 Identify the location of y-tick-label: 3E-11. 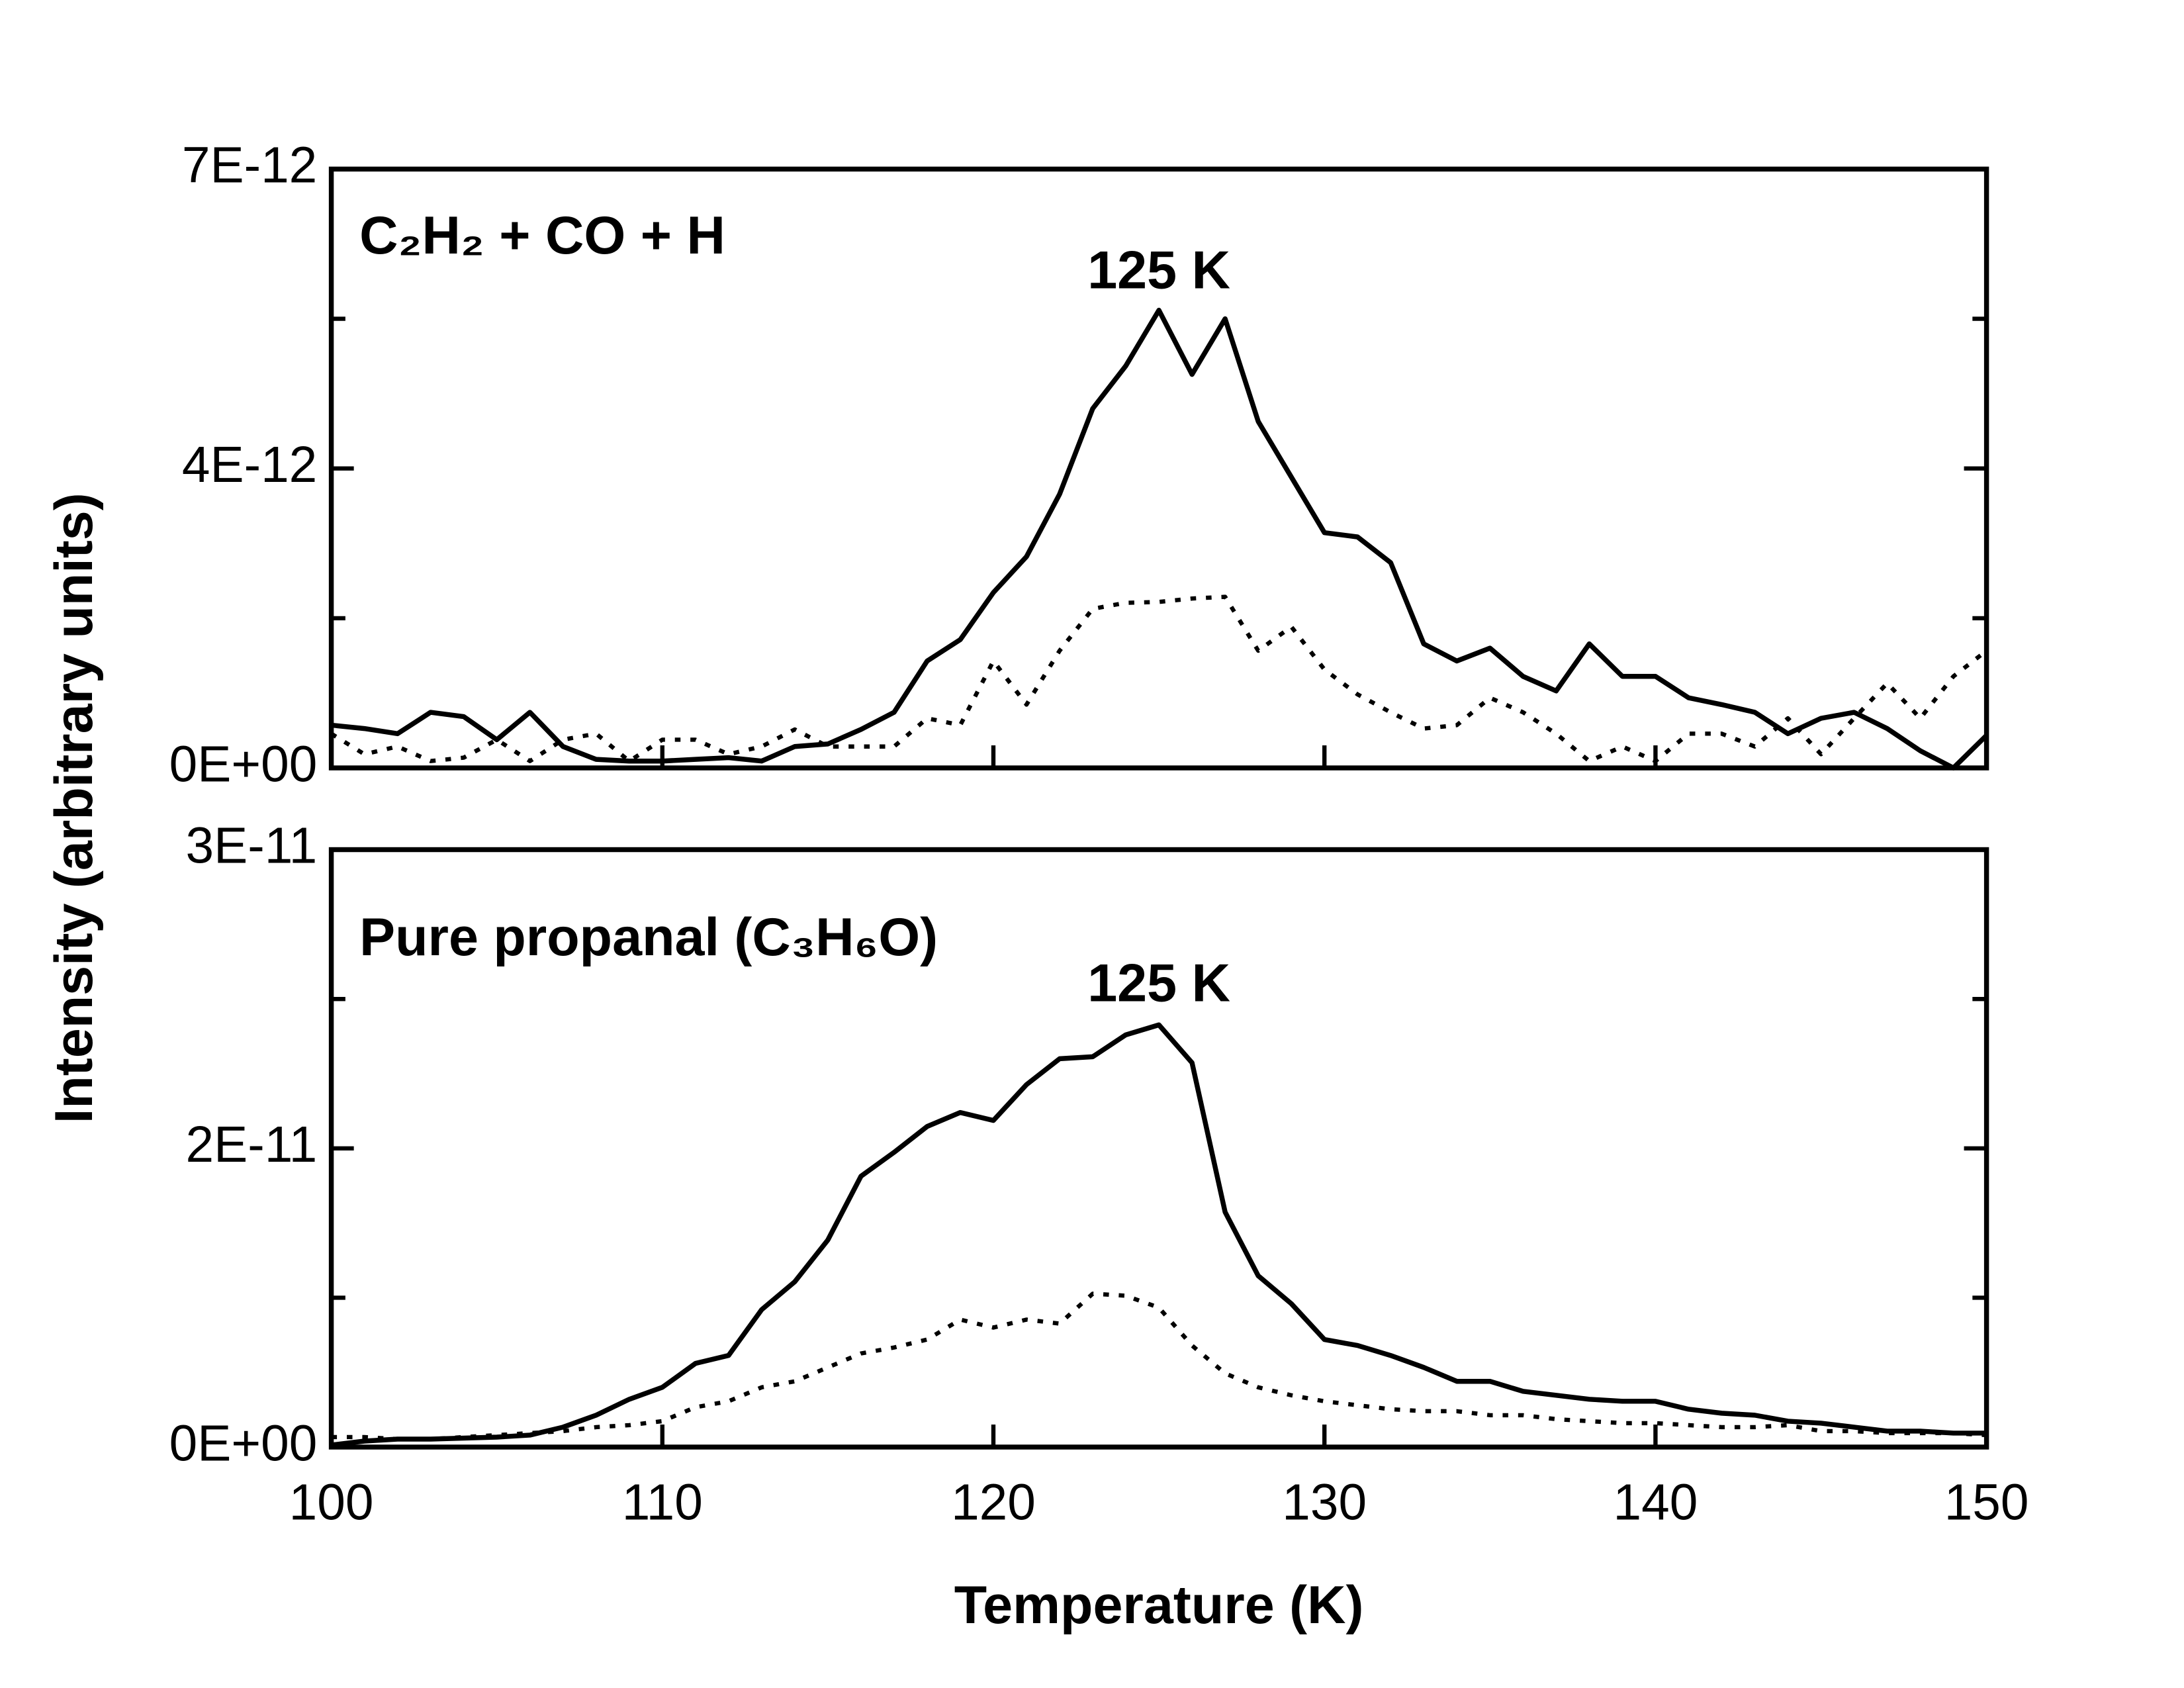
(252, 846).